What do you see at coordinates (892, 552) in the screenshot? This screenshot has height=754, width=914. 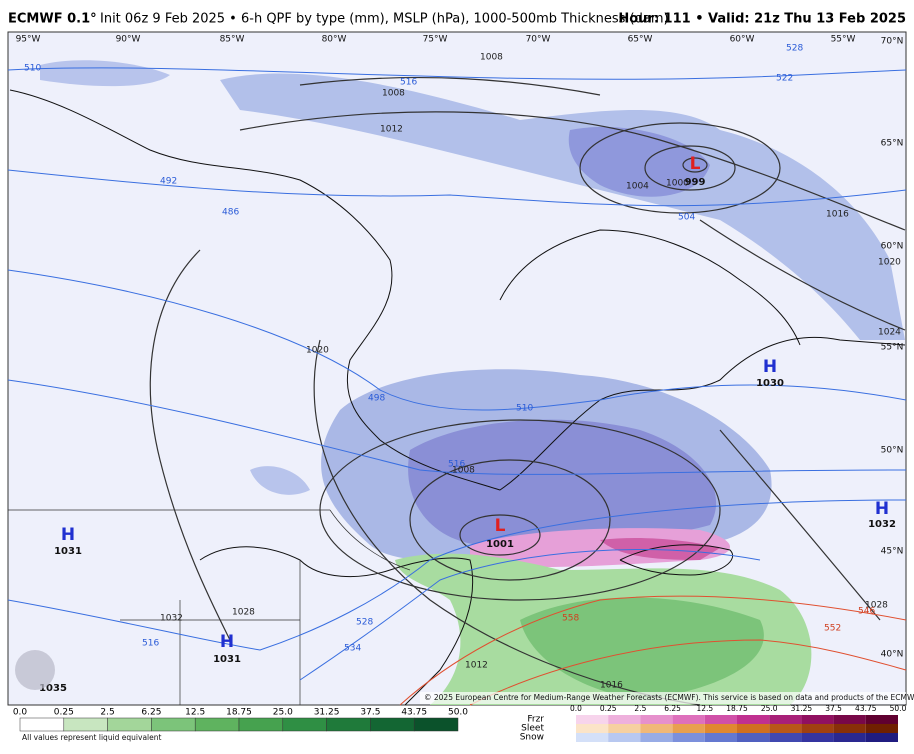 I see `latitude-label: 45°N` at bounding box center [892, 552].